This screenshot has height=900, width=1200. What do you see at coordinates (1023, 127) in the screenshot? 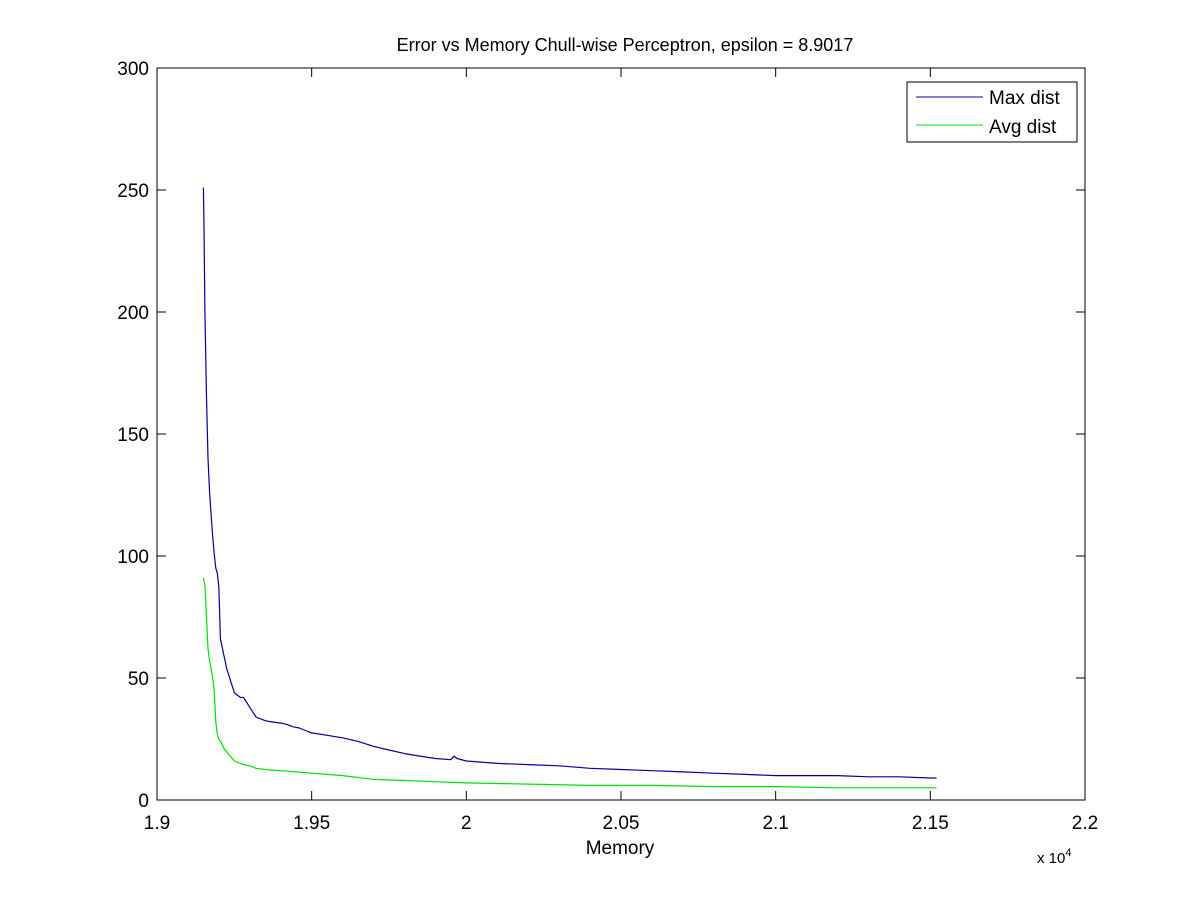
I see `legend-label-avg-dist: Avg dist` at bounding box center [1023, 127].